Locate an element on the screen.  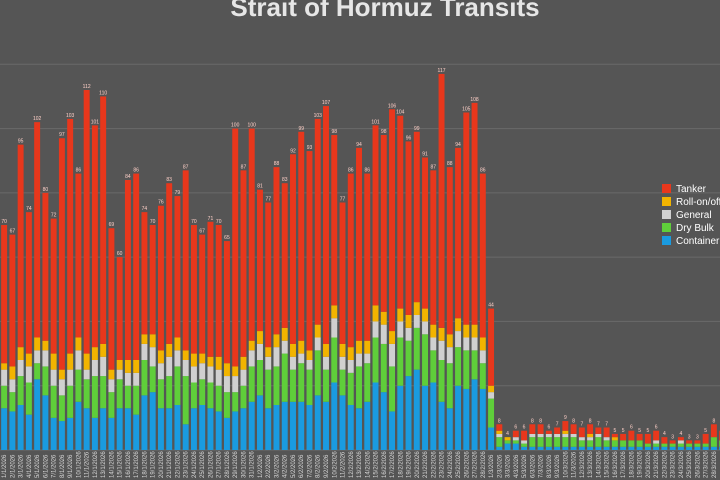
x-tick-label: 24/2/2026 is located at coordinates (451, 464).